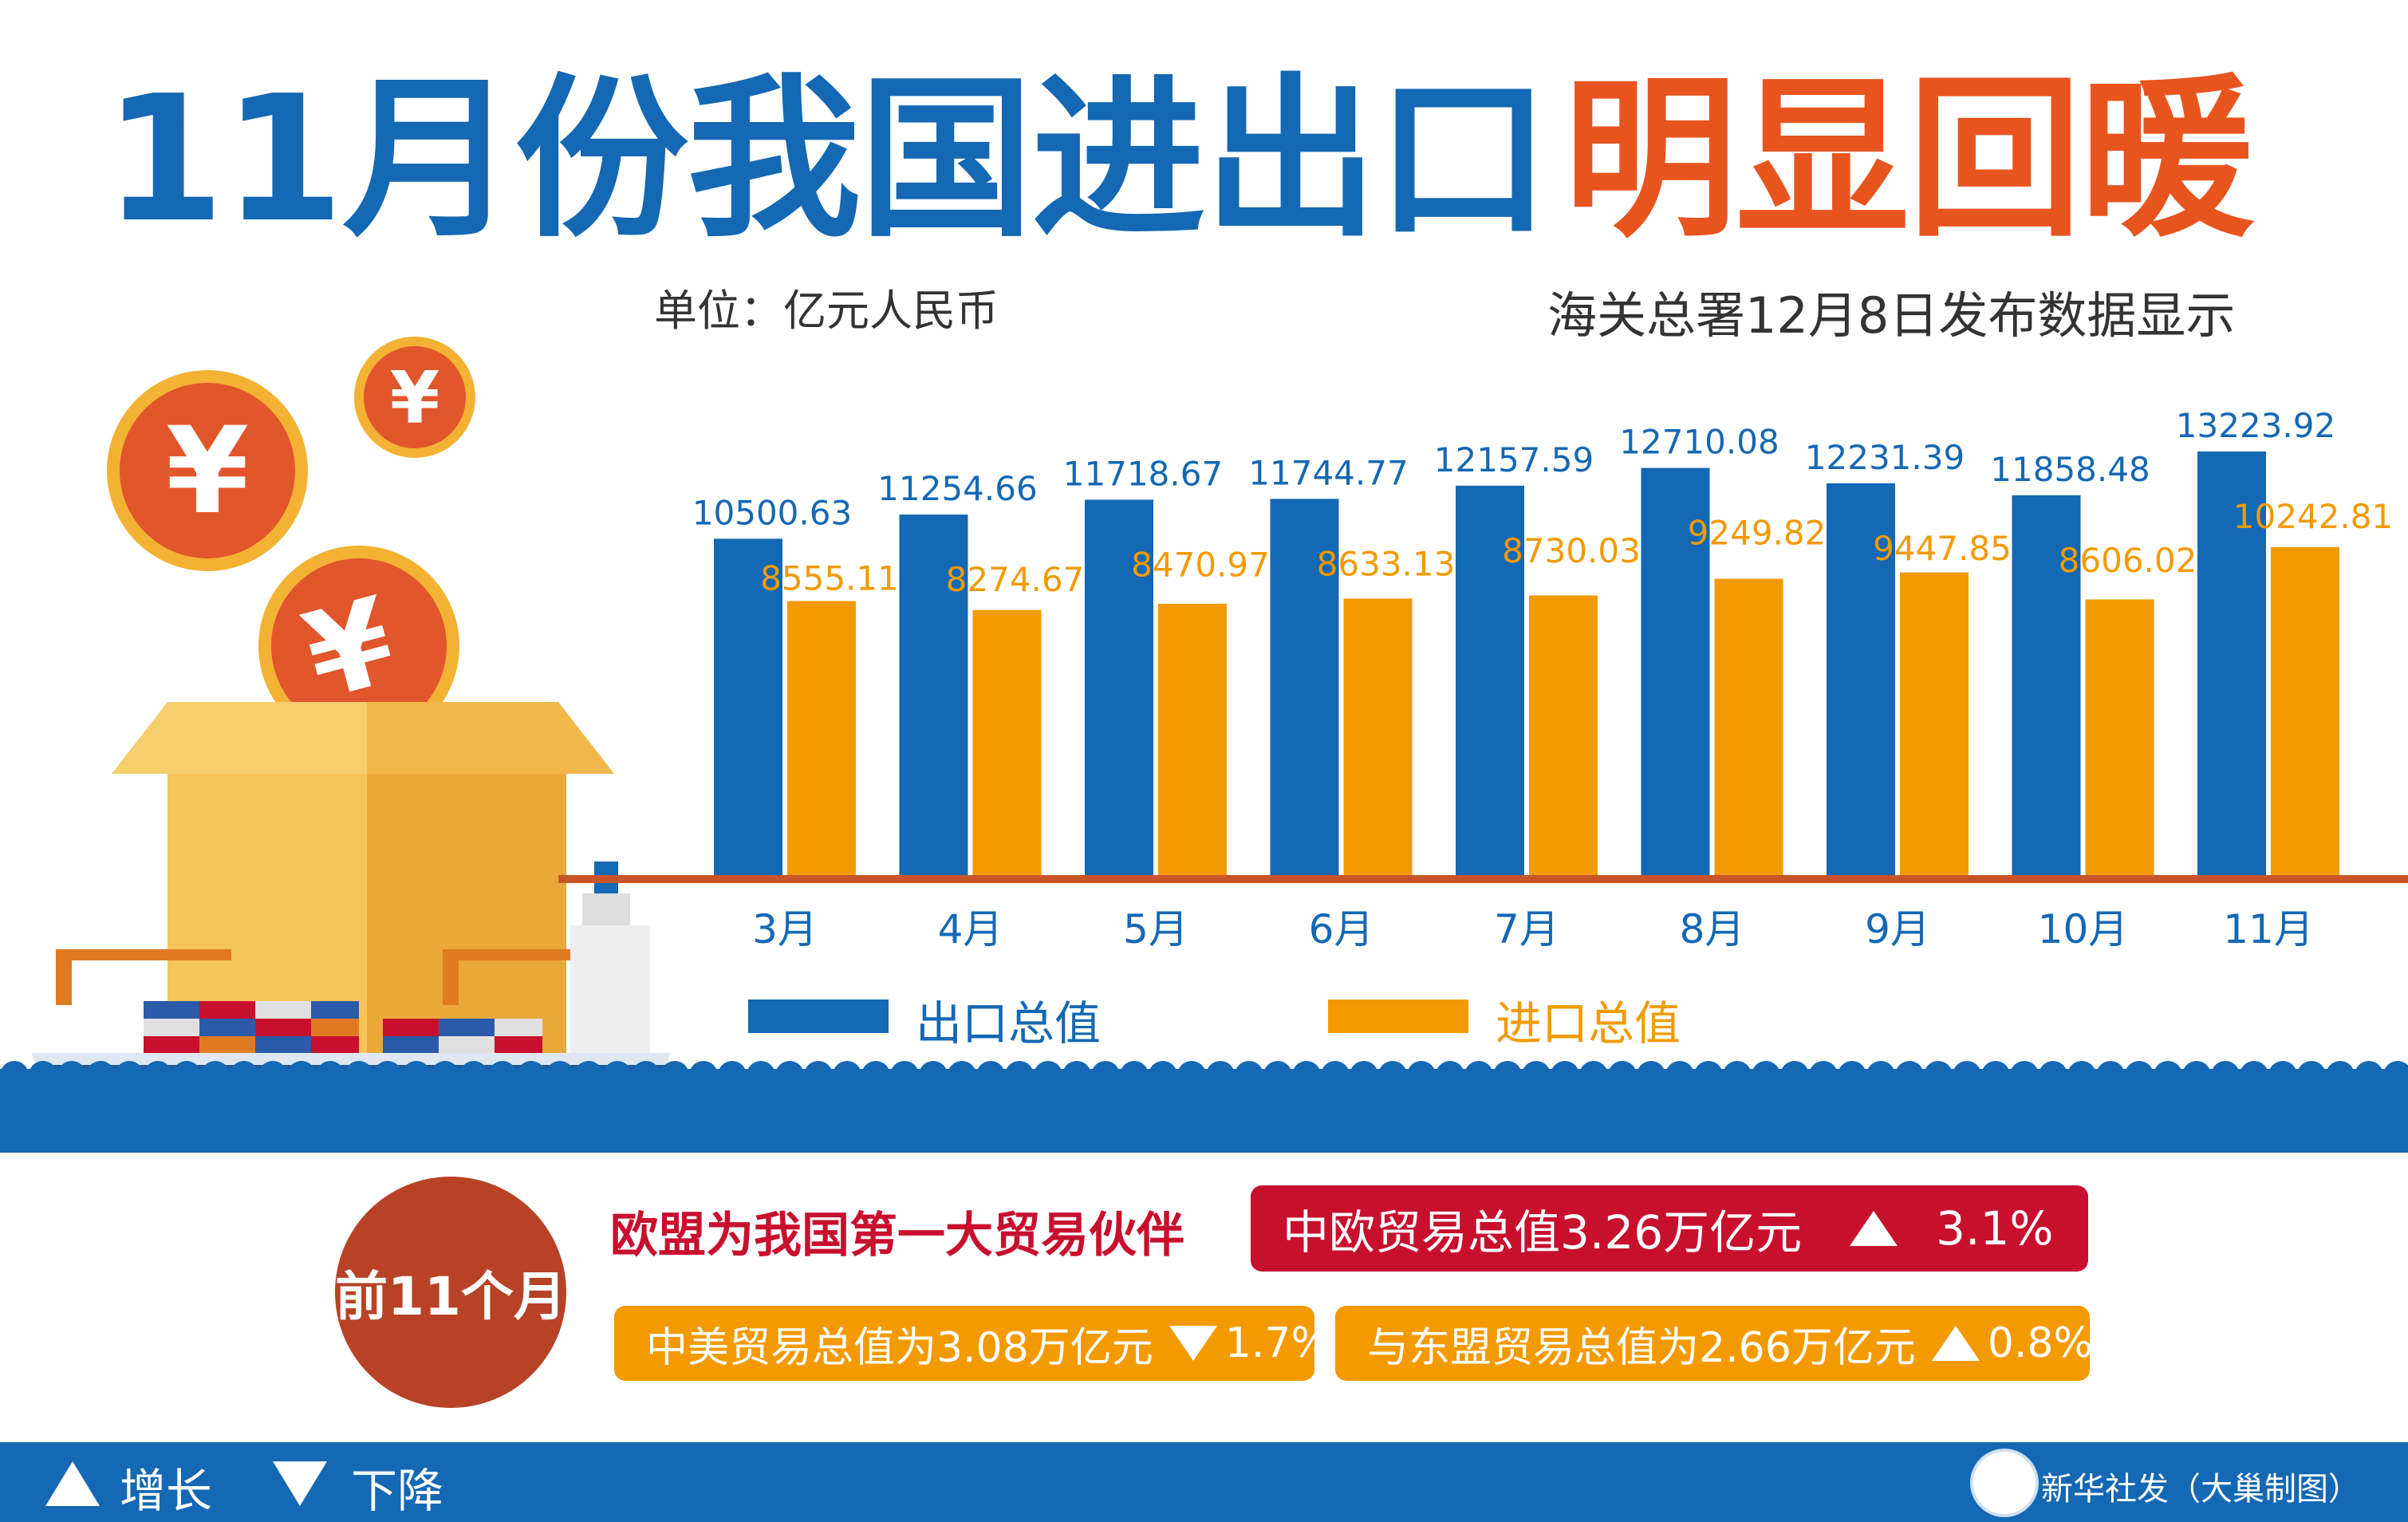 The image size is (2408, 1522). Describe the element at coordinates (785, 929) in the screenshot. I see `x-tick-label: 3月` at that location.